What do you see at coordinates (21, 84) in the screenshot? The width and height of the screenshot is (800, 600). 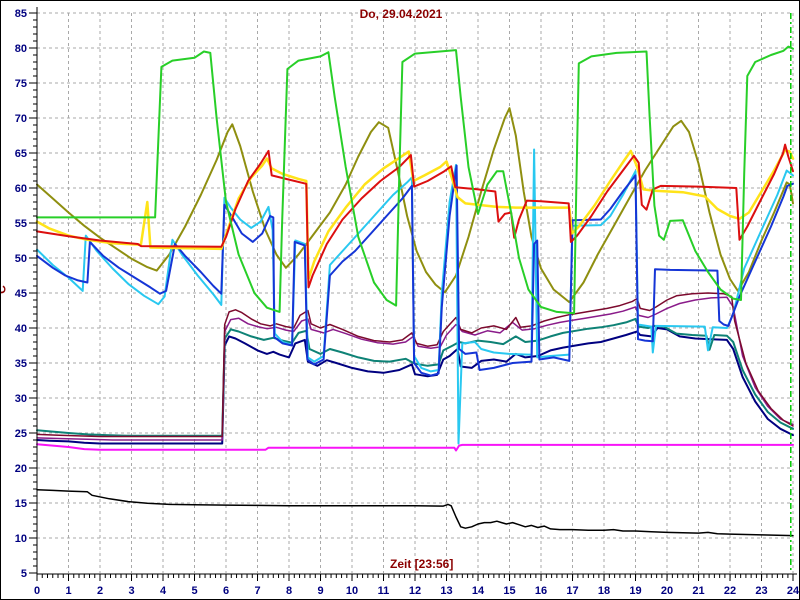 I see `y-tick-label: 75` at bounding box center [21, 84].